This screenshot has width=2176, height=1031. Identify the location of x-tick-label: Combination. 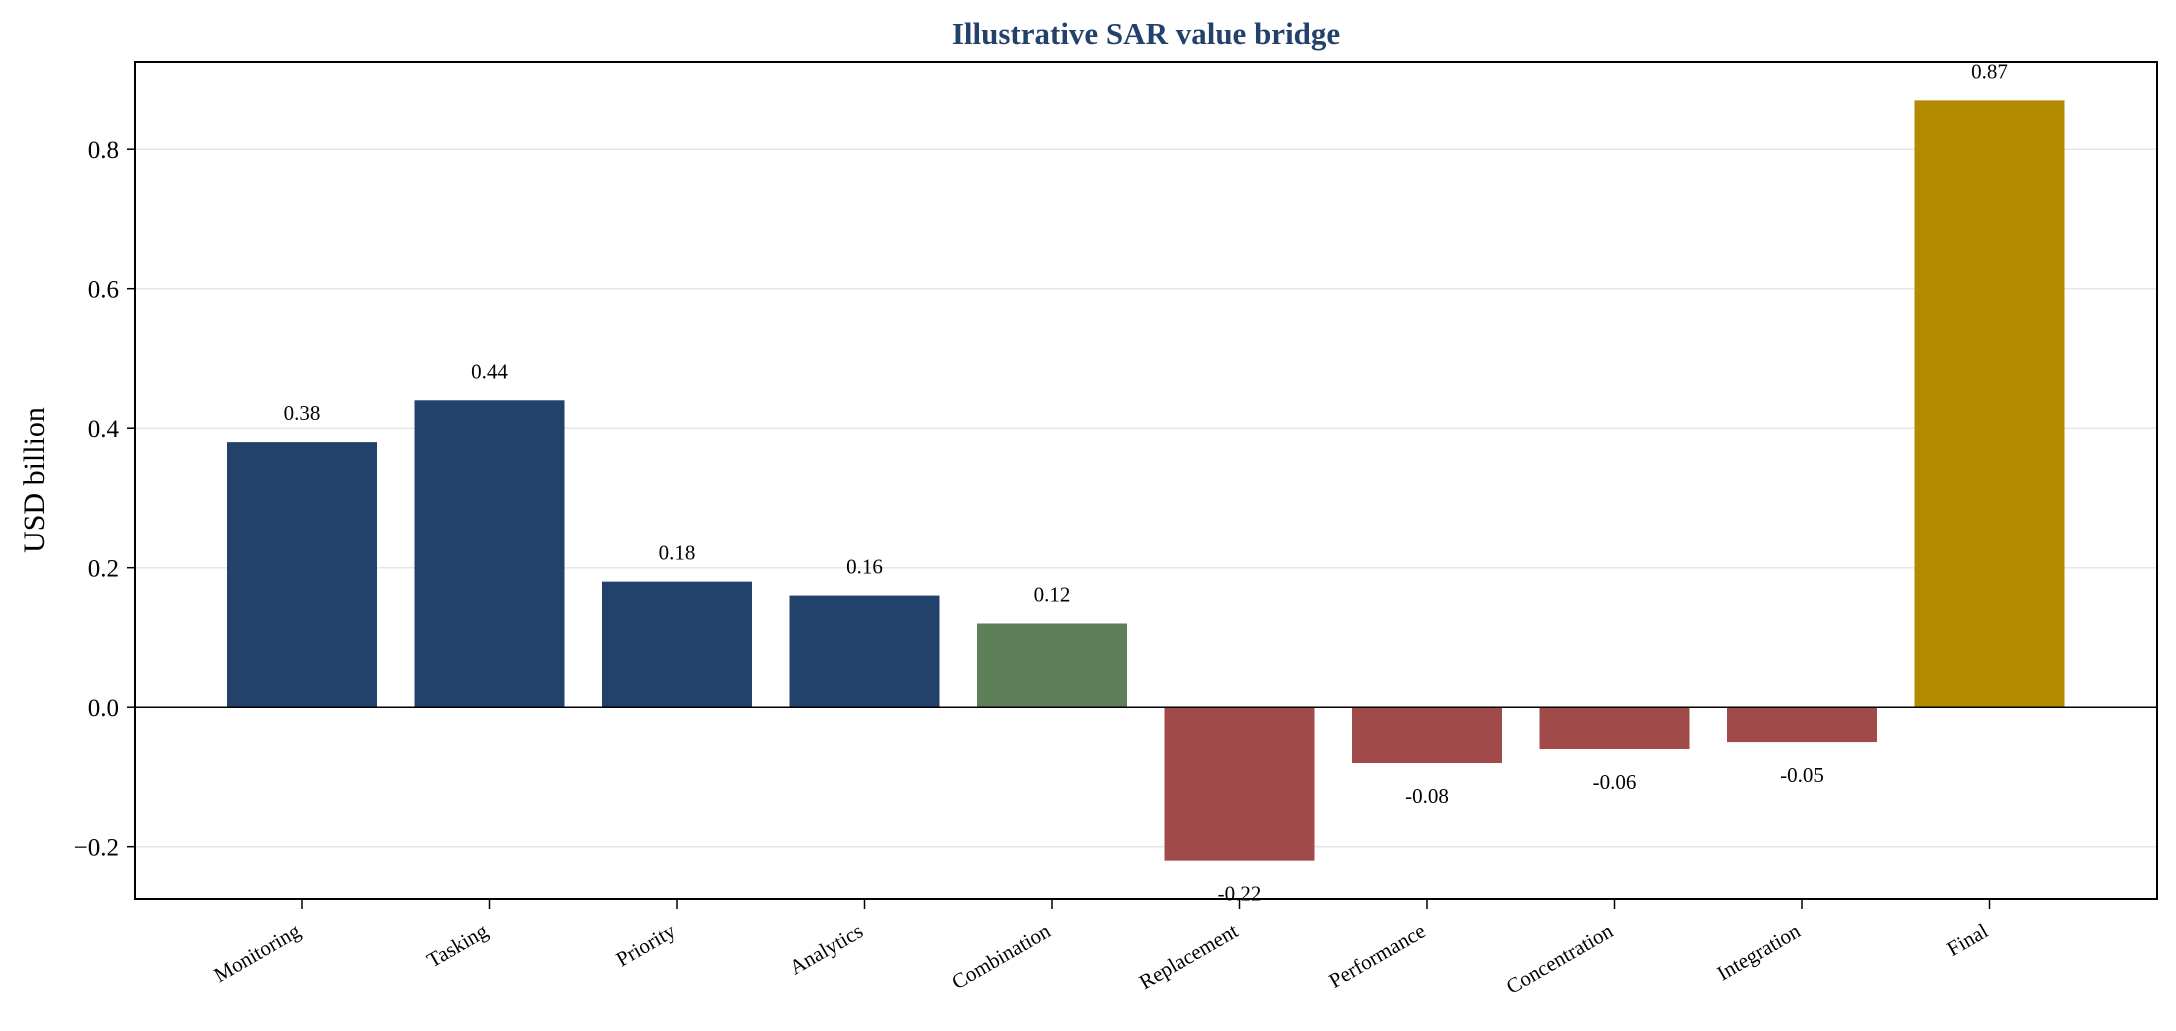
(1001, 956).